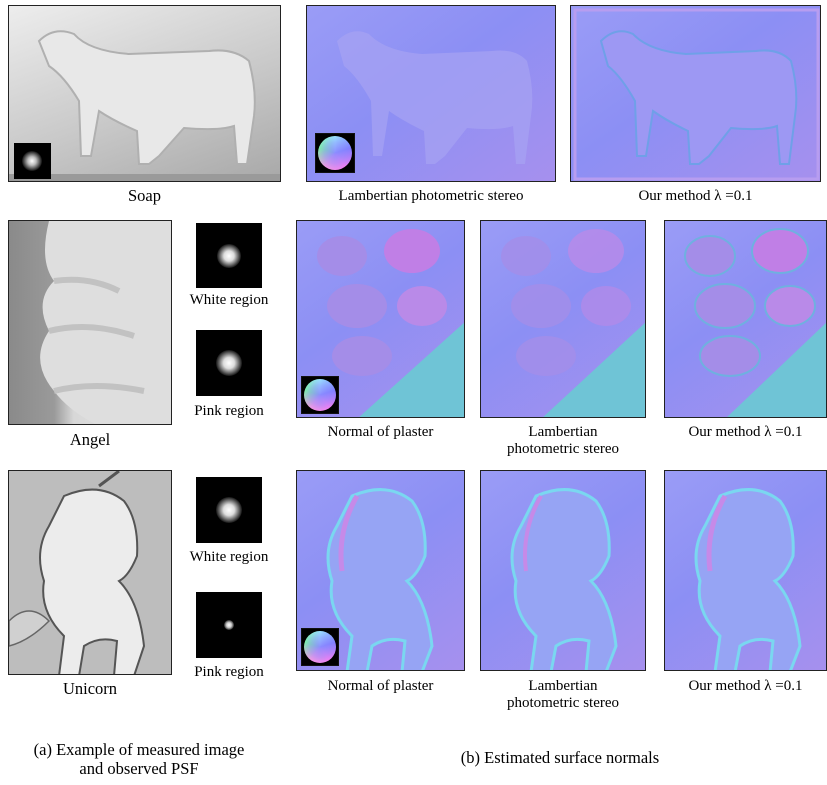  I want to click on unicorn-our-method-caption: Our method λ =0.1, so click(745, 686).